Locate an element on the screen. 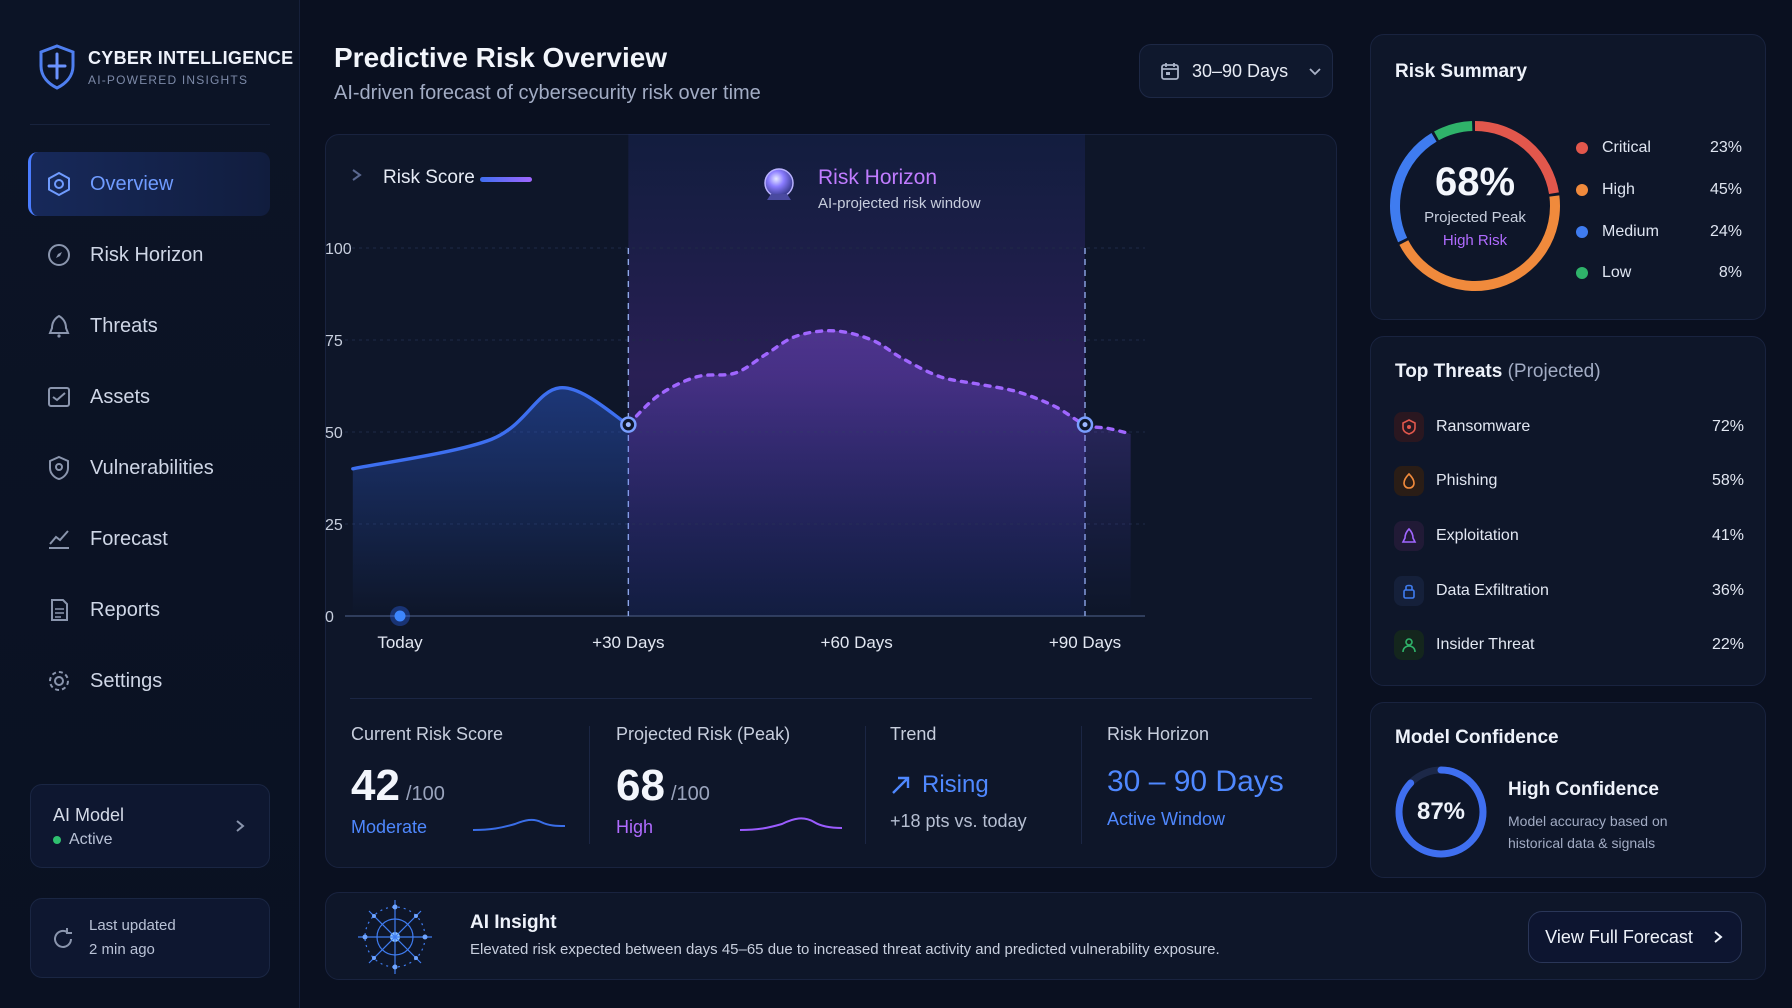 The height and width of the screenshot is (1008, 1792). chevron-right-icon is located at coordinates (240, 826).